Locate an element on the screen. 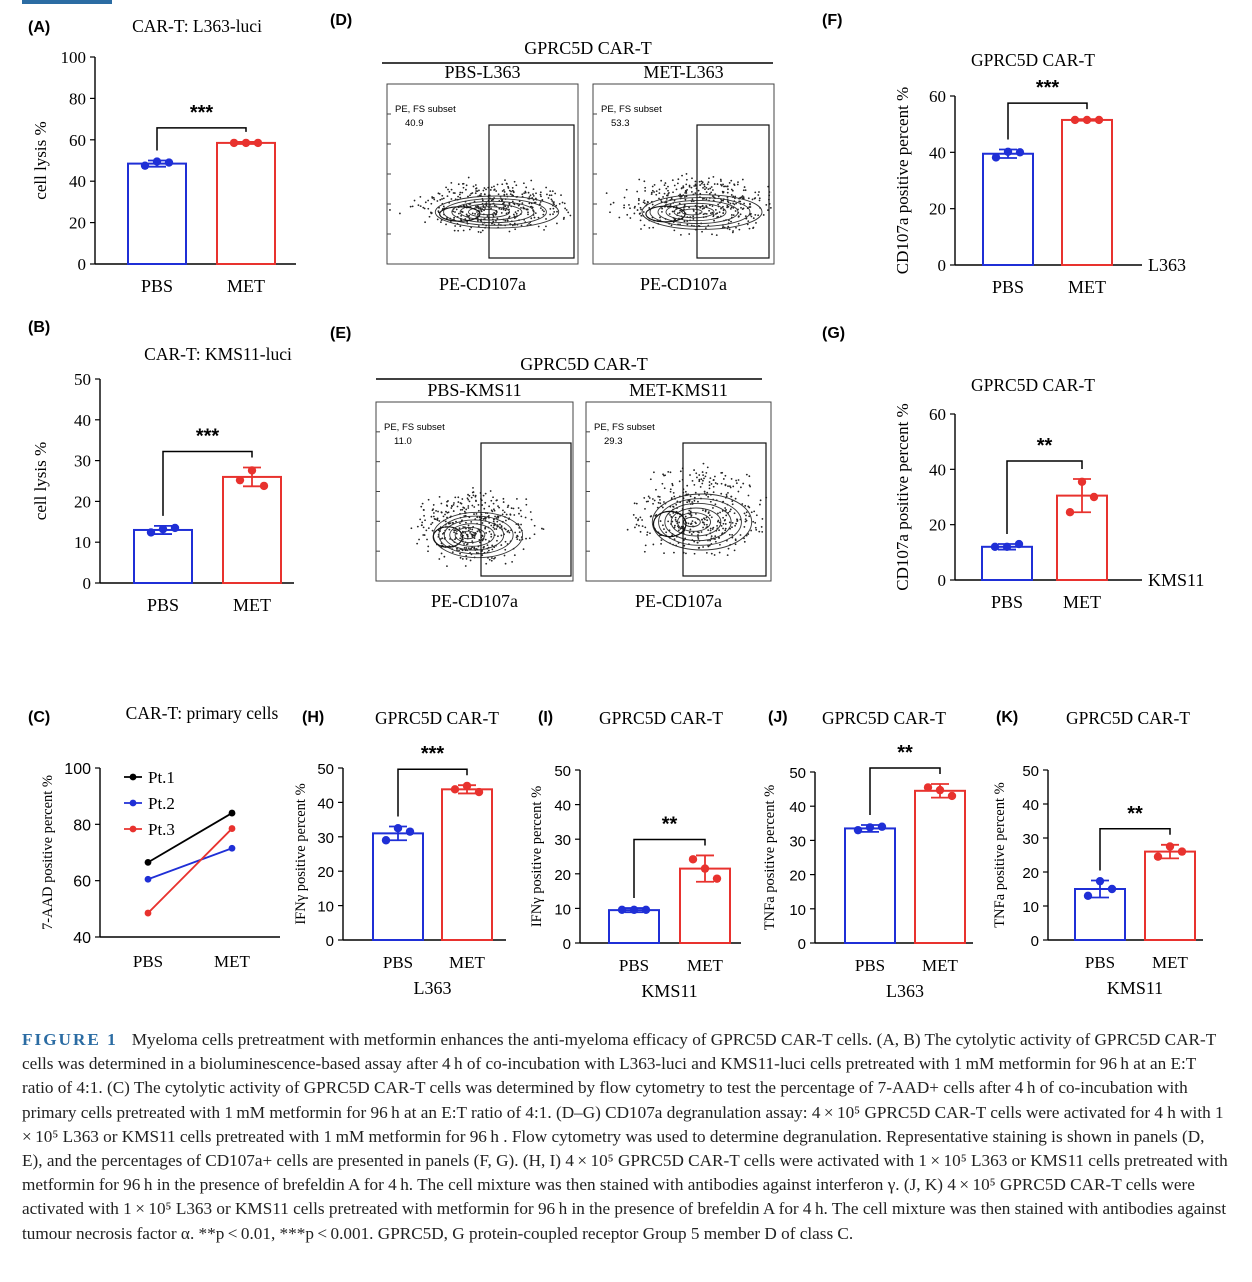 Image resolution: width=1252 pixels, height=1282 pixels. panel-label: (J) is located at coordinates (778, 717).